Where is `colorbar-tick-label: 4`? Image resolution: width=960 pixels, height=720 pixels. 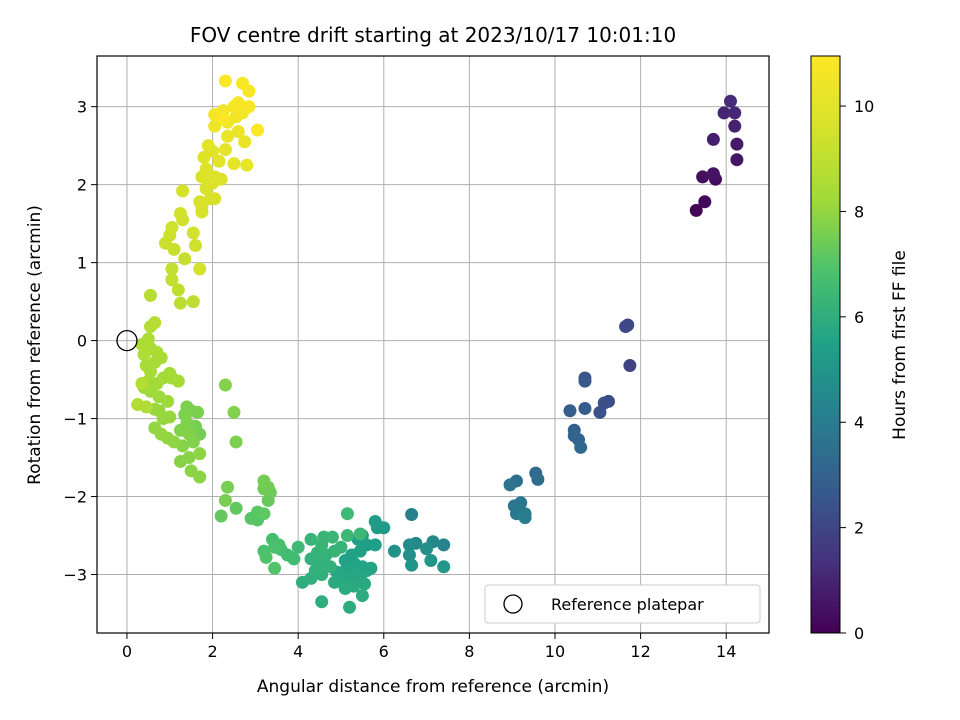 colorbar-tick-label: 4 is located at coordinates (859, 422).